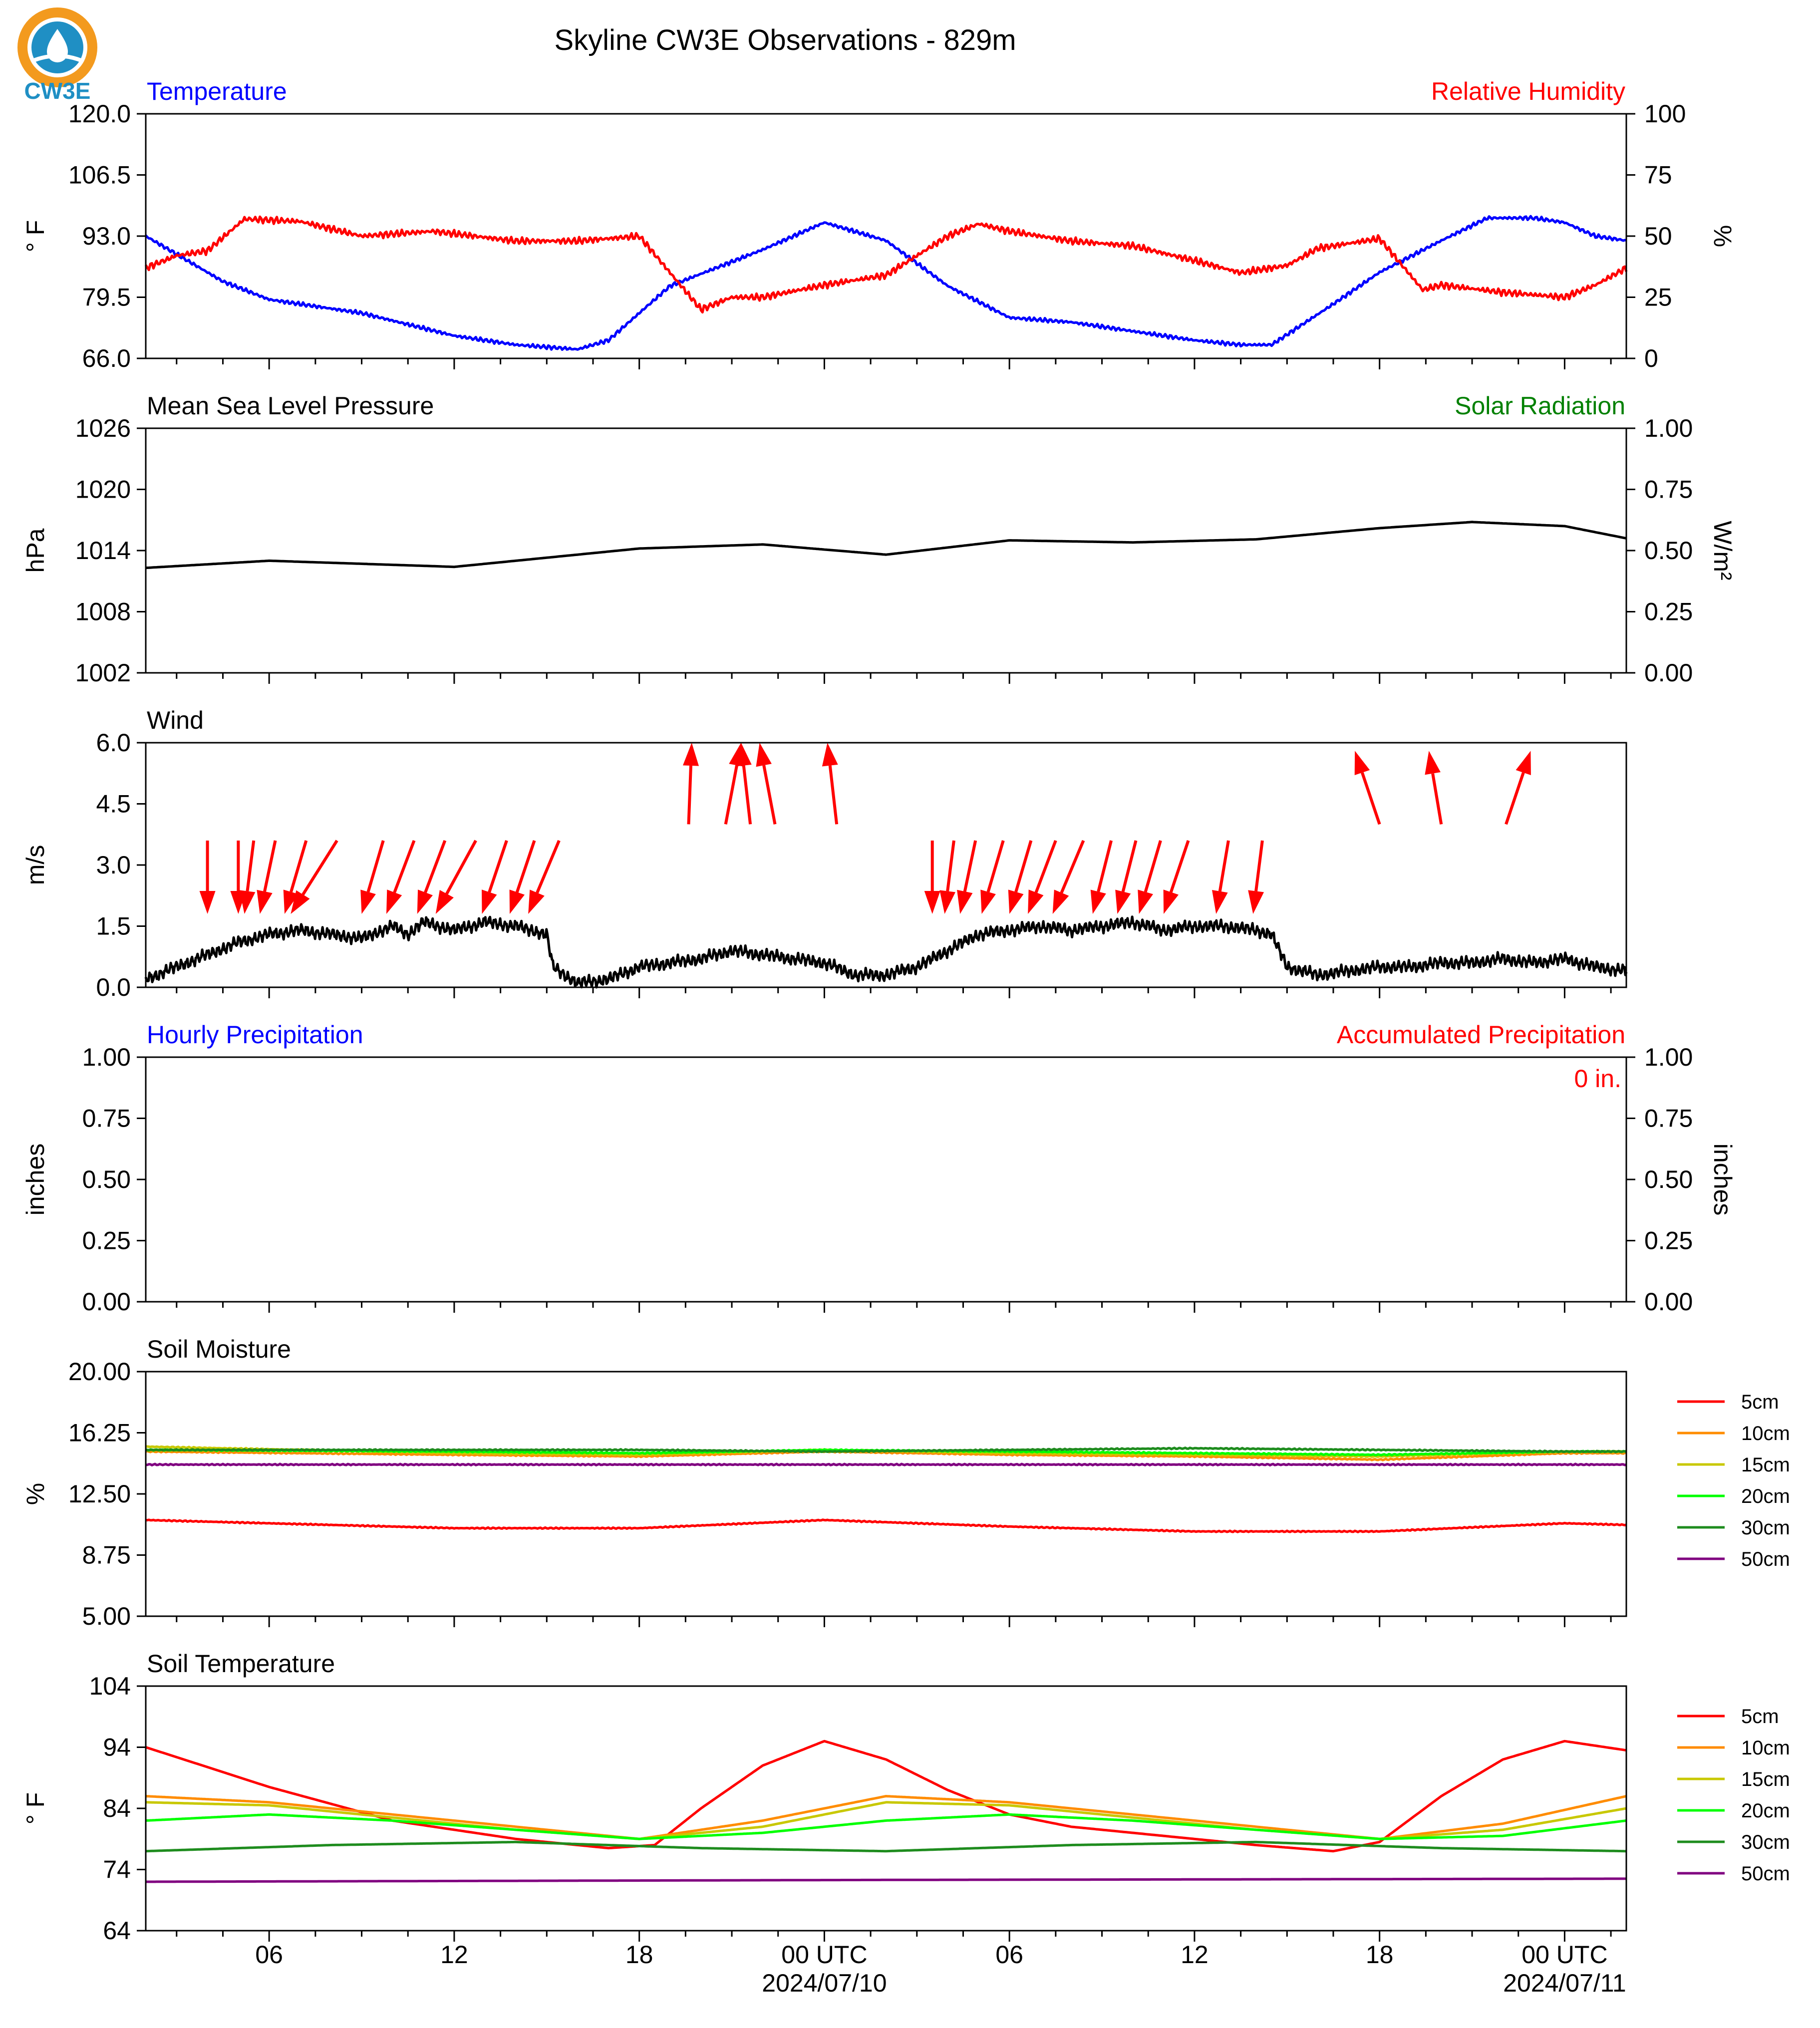  Describe the element at coordinates (117, 1808) in the screenshot. I see `y-tick-label-left: 84` at that location.